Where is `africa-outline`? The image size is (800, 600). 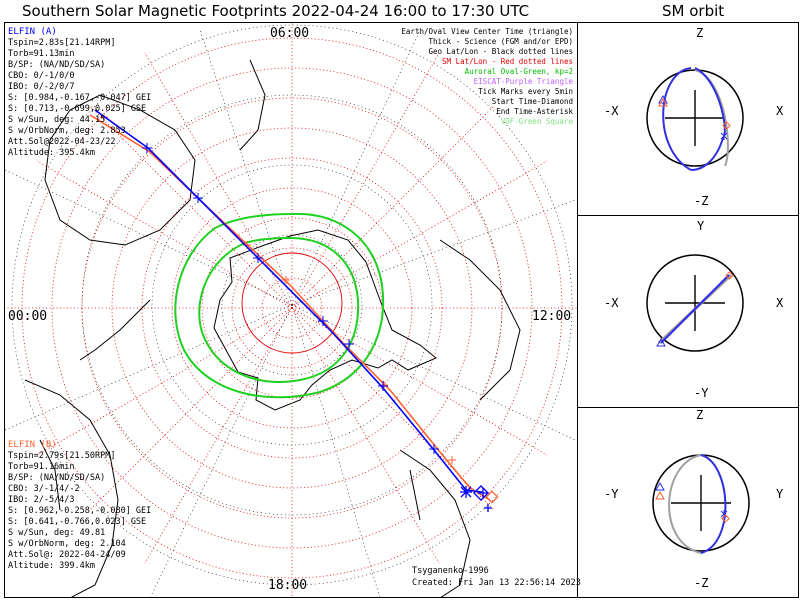 africa-outline is located at coordinates (435, 523).